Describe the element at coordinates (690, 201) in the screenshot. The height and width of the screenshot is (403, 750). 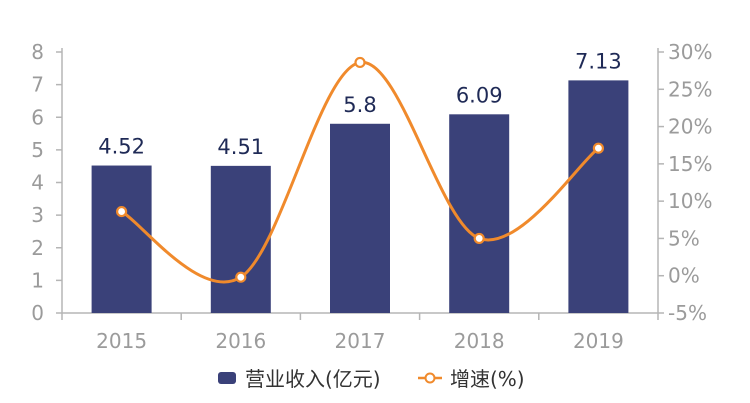
I see `y-right-tick-label: 10%` at that location.